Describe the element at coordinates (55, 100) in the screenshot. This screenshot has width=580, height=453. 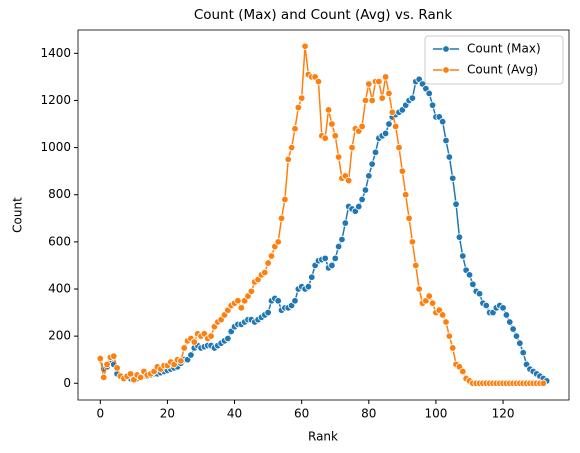
I see `y-tick-label: 1200` at that location.